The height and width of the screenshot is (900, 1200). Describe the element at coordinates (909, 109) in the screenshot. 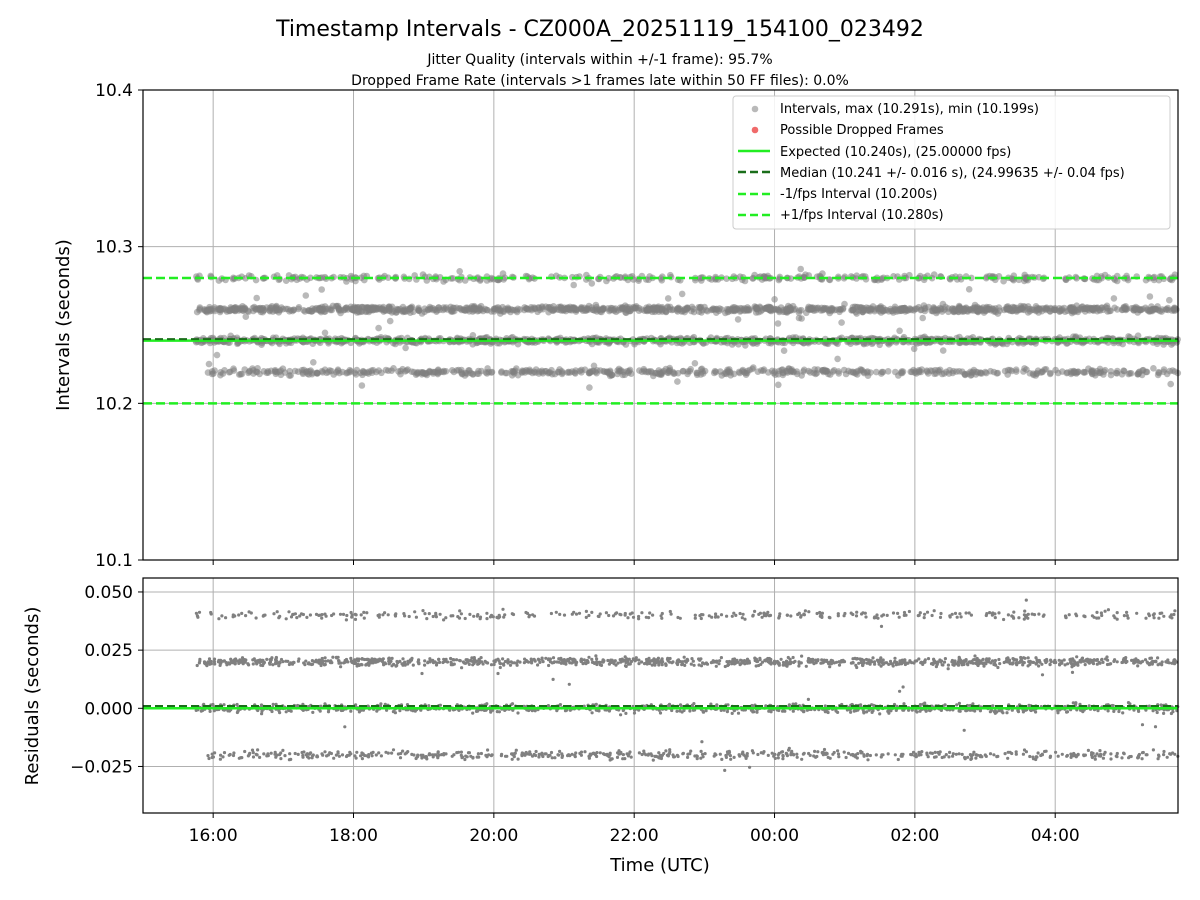

I see `legend-intervals-label: Intervals, max (10.291s), min (10.199s)` at that location.